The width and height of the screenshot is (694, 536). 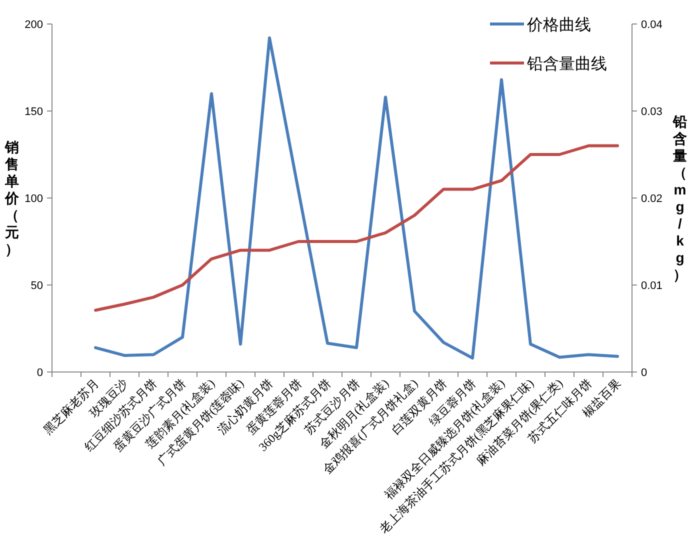 What do you see at coordinates (651, 112) in the screenshot?
I see `y2-tick-label: 0.03` at bounding box center [651, 112].